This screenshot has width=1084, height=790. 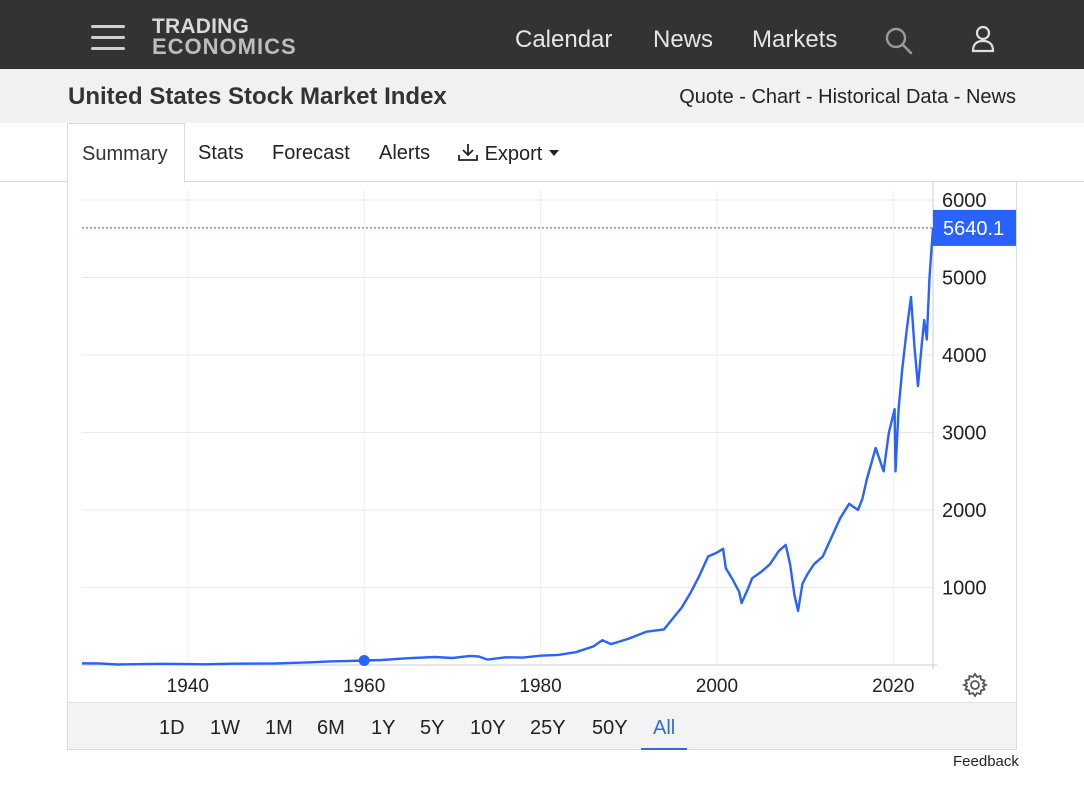 What do you see at coordinates (257, 96) in the screenshot?
I see `page-title: United States Stock Market Index` at bounding box center [257, 96].